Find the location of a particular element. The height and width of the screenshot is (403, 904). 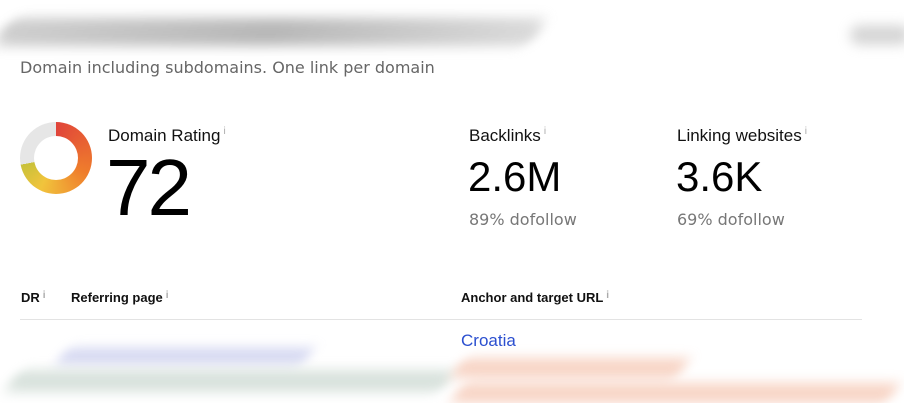

column-title: DR is located at coordinates (30, 297).